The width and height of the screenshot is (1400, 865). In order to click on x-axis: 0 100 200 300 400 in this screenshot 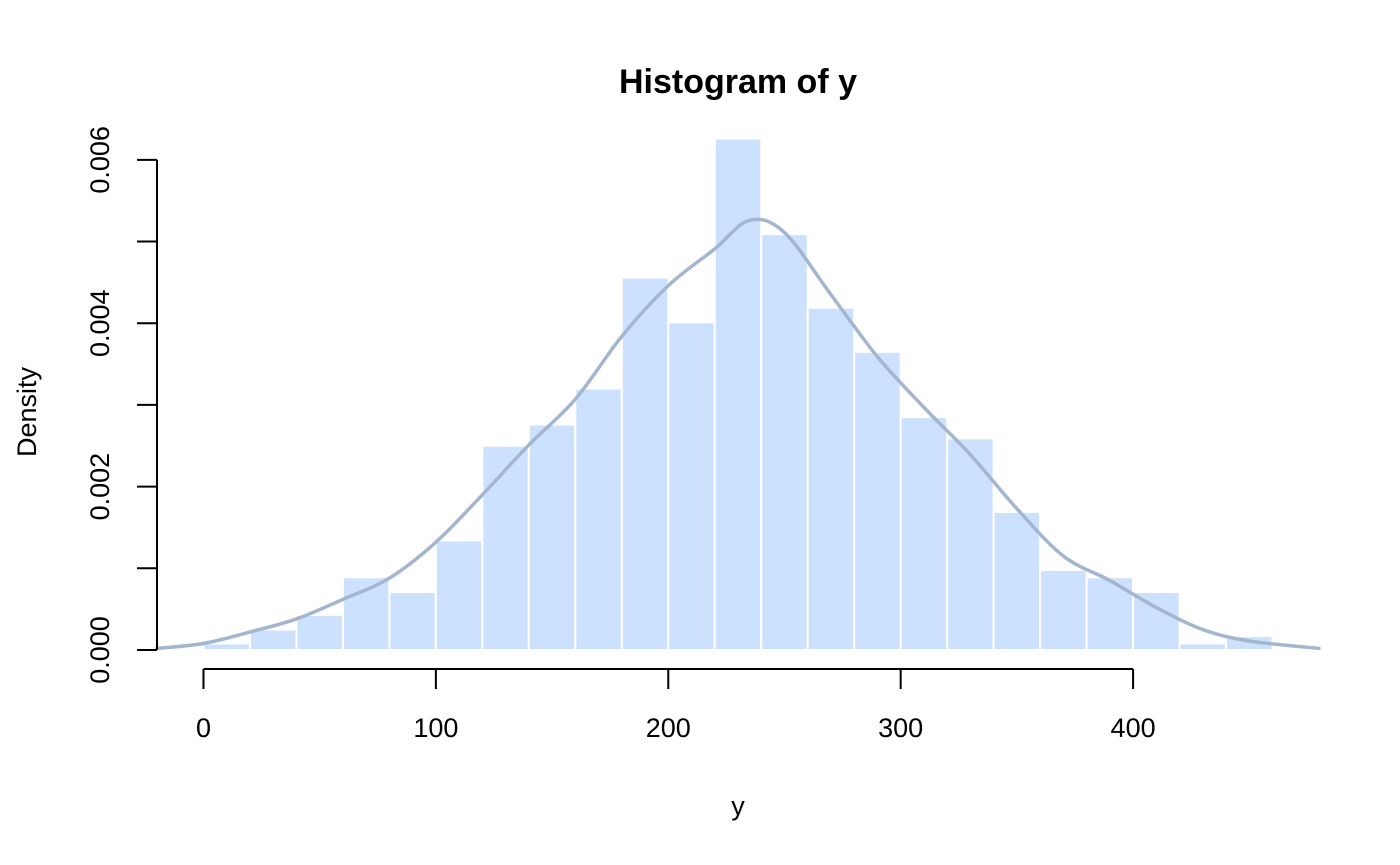, I will do `click(676, 705)`.